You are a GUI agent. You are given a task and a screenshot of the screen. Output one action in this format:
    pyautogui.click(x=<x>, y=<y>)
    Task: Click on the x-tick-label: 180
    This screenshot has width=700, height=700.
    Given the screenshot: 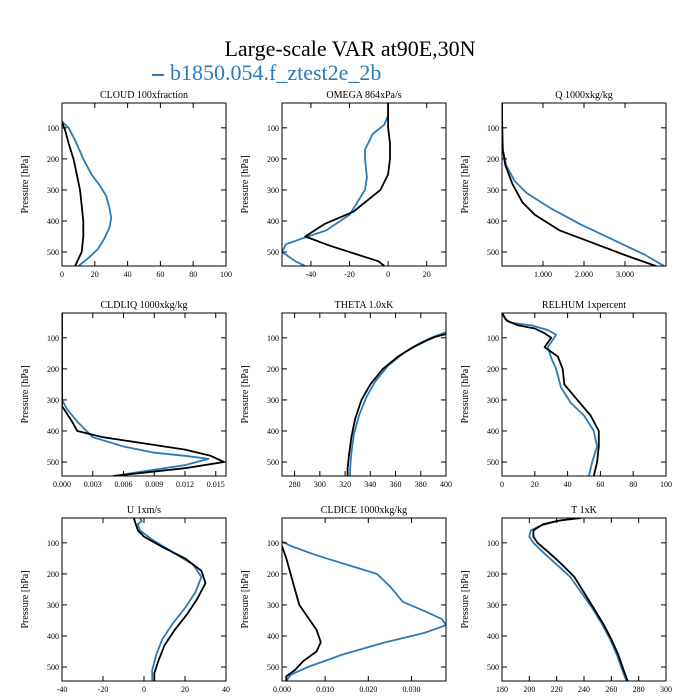 What is the action you would take?
    pyautogui.click(x=502, y=689)
    